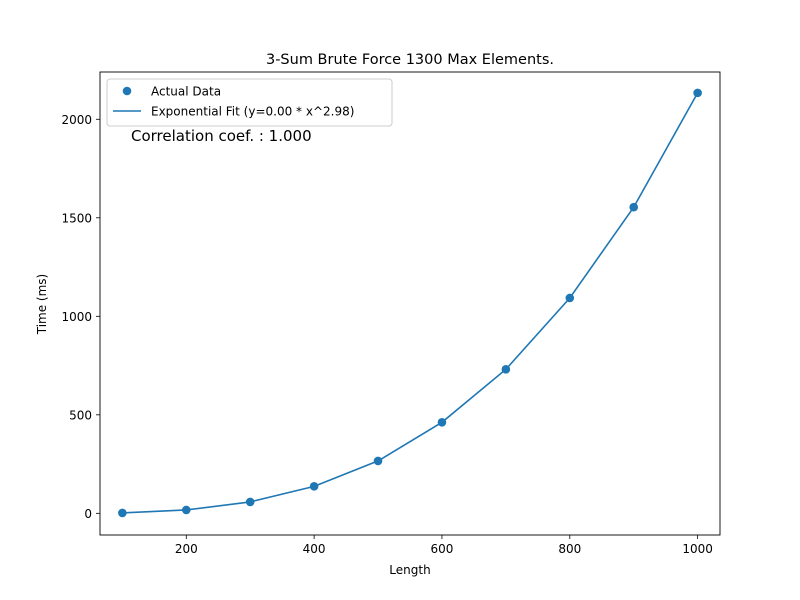  I want to click on legend-label: Exponential Fit (y=0.00 * x^2.98), so click(252, 112).